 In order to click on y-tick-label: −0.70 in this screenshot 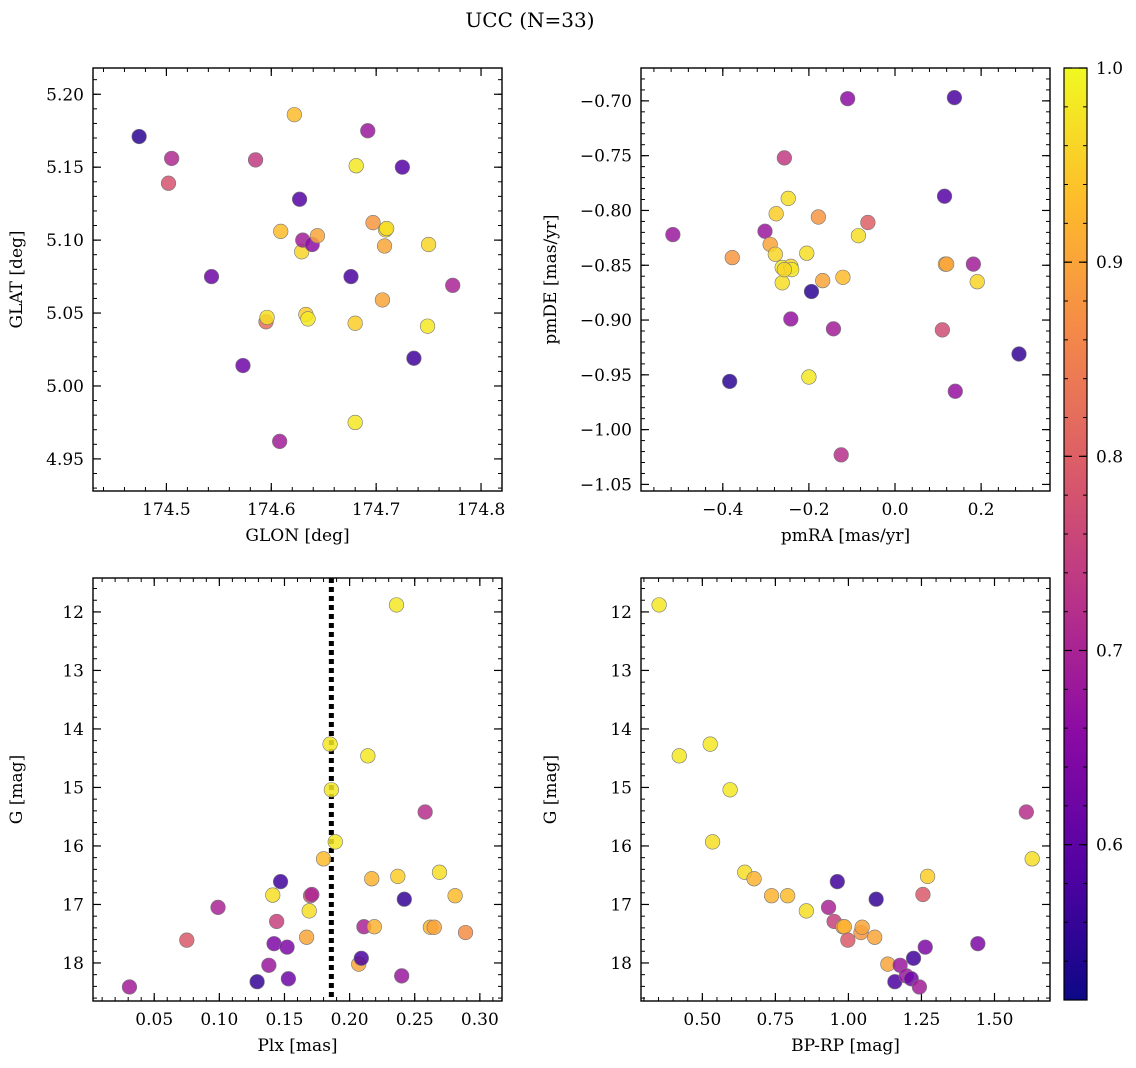, I will do `click(606, 102)`.